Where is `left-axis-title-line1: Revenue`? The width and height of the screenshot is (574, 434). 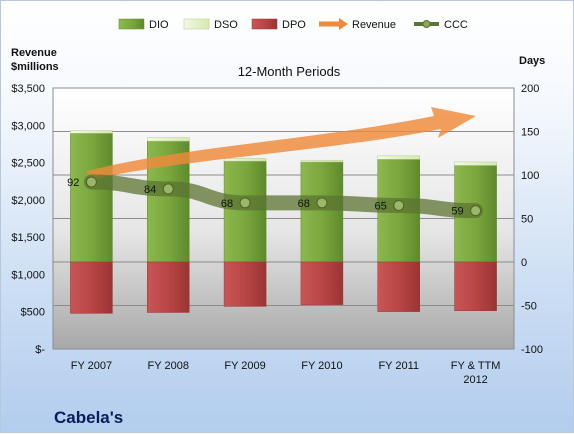 left-axis-title-line1: Revenue is located at coordinates (34, 53).